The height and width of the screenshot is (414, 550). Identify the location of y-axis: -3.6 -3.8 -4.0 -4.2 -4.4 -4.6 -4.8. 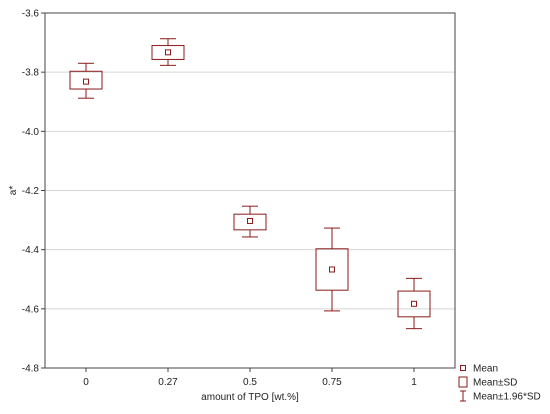
(33, 192).